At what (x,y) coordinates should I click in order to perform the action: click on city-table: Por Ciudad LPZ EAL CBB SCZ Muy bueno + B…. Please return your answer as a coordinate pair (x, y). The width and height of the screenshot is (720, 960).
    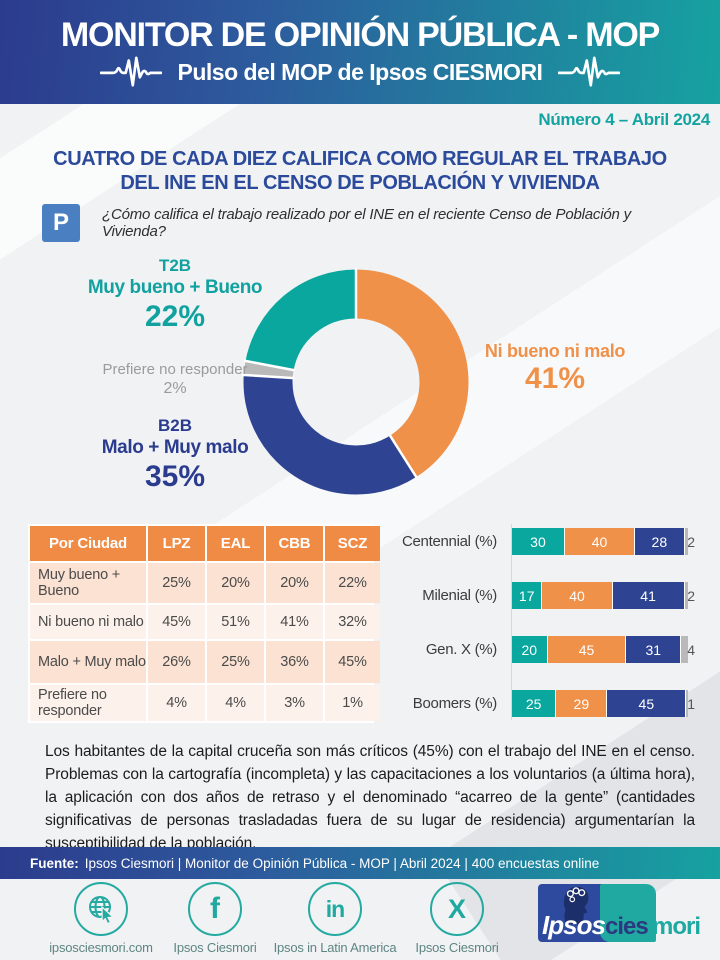
    Looking at the image, I should click on (204, 623).